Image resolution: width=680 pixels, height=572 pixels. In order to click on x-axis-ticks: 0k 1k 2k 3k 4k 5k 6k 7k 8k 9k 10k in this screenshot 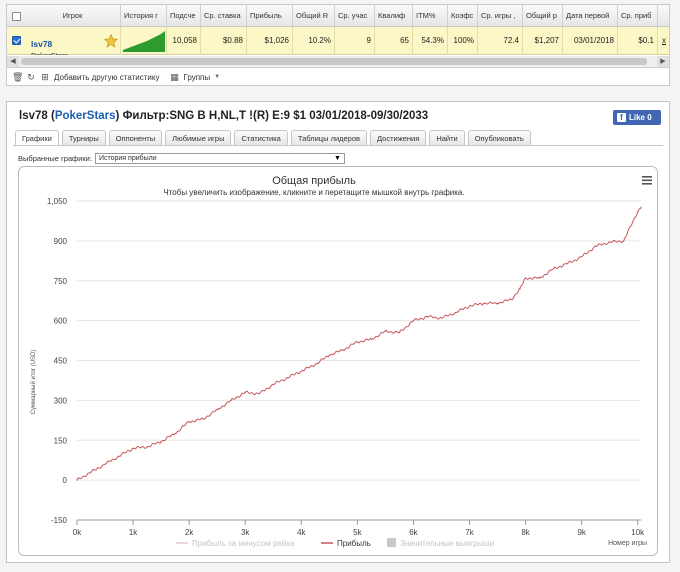, I will do `click(359, 528)`.